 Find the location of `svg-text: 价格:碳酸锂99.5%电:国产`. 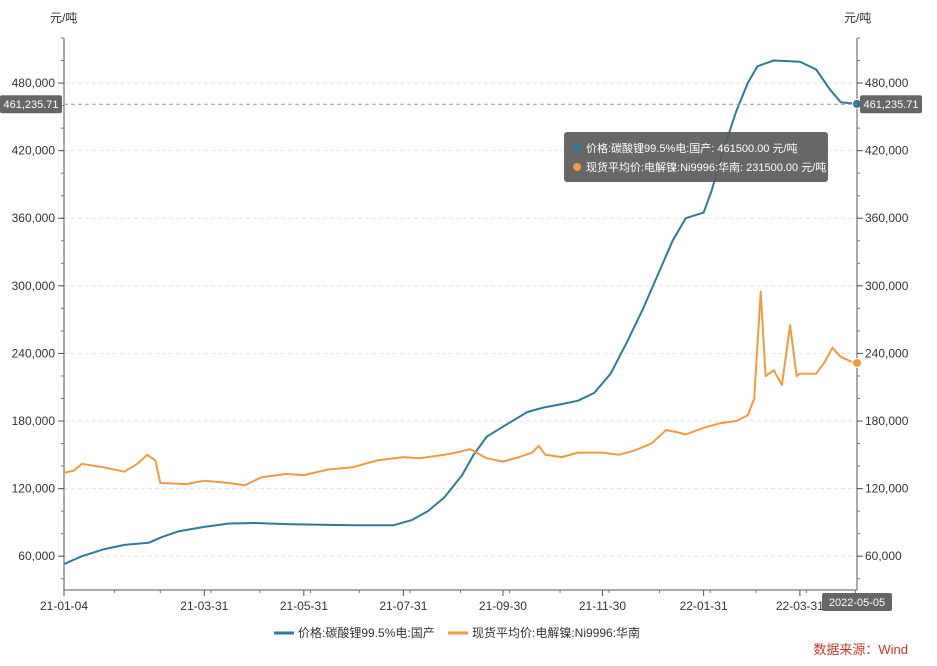

svg-text: 价格:碳酸锂99.5%电:国产 is located at coordinates (366, 632).